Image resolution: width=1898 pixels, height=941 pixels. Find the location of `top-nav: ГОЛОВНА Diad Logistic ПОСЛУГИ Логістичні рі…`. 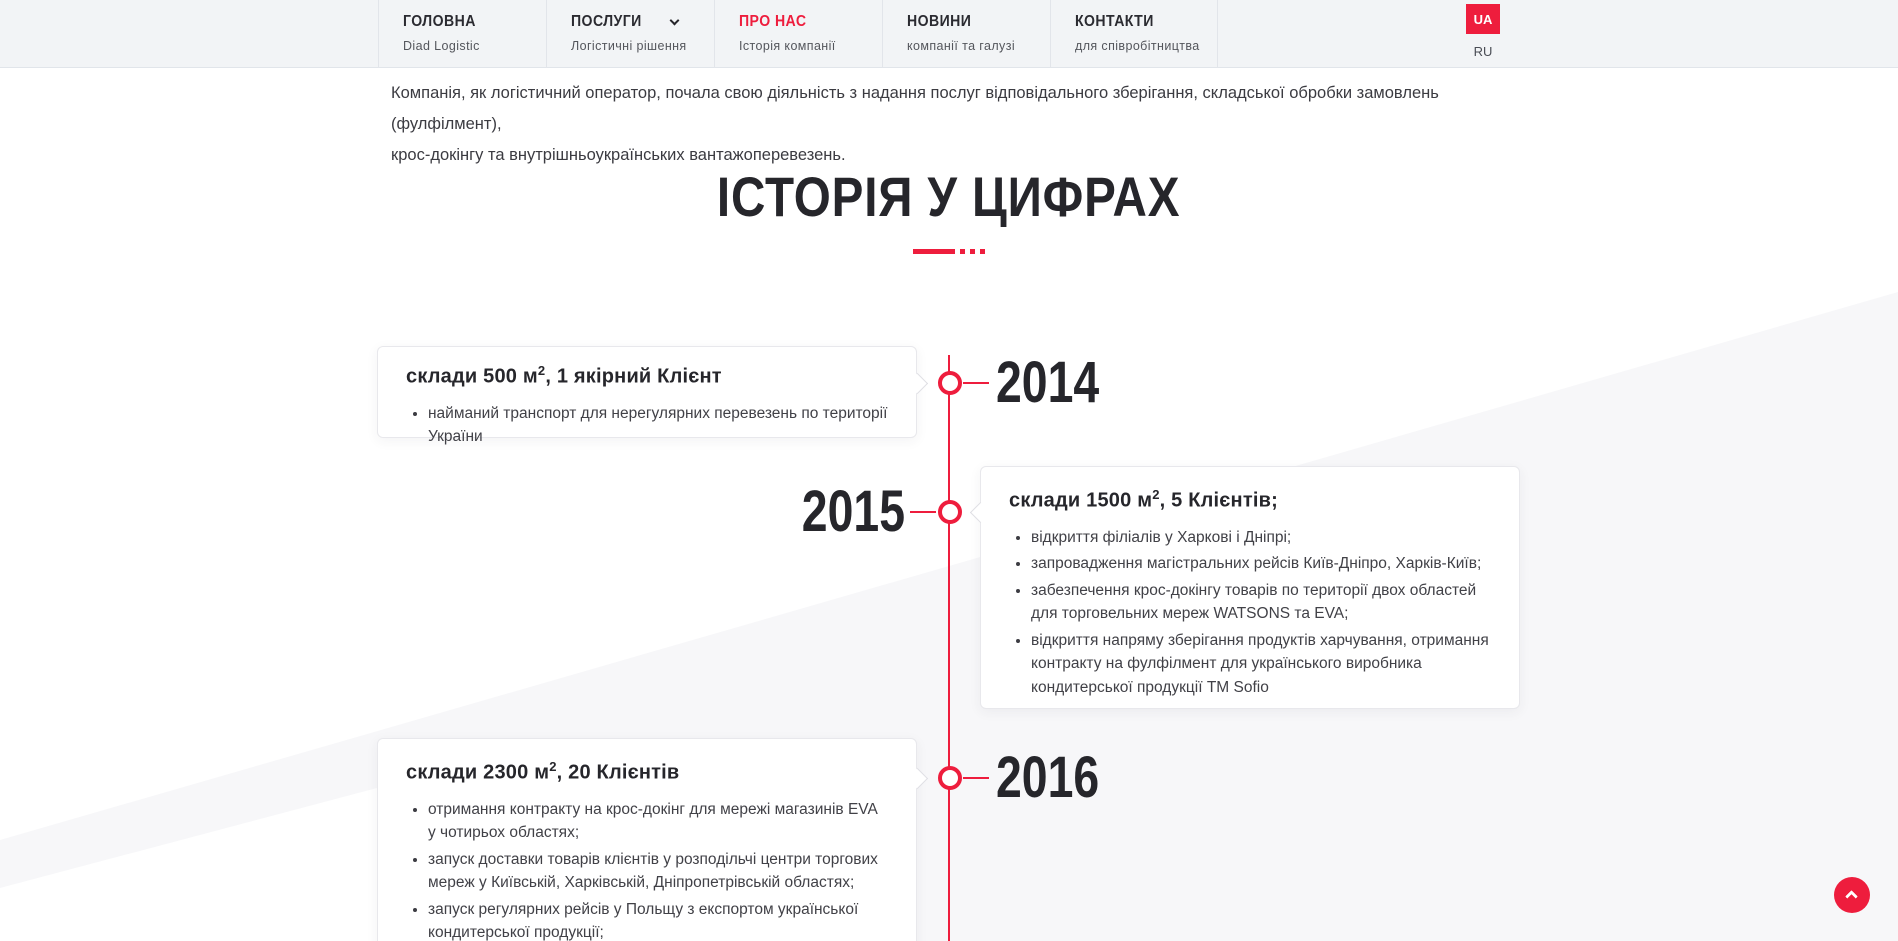

top-nav: ГОЛОВНА Diad Logistic ПОСЛУГИ Логістичні рі… is located at coordinates (949, 34).